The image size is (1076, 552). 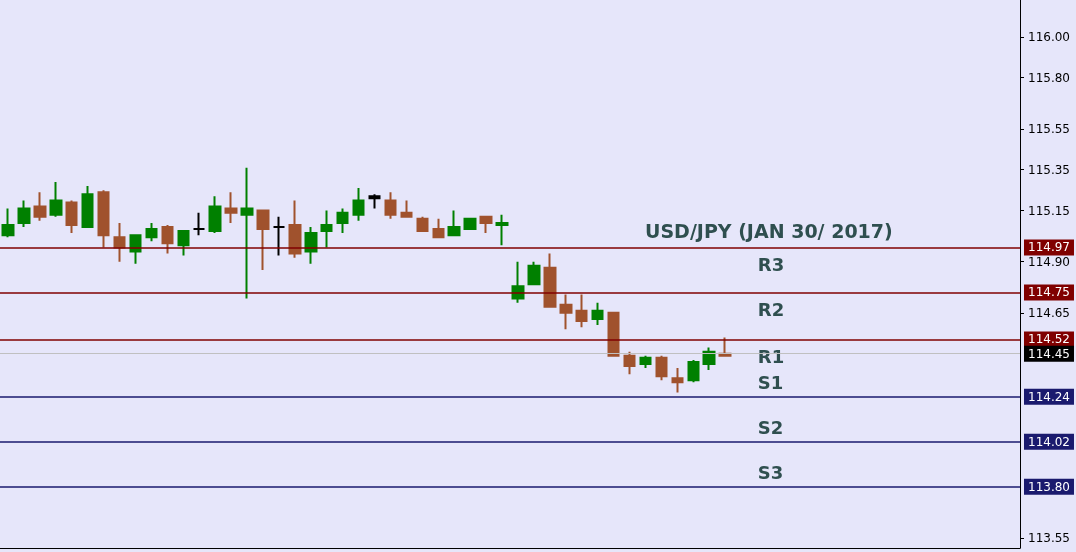 What do you see at coordinates (1049, 169) in the screenshot?
I see `y-tick-label: 115.35` at bounding box center [1049, 169].